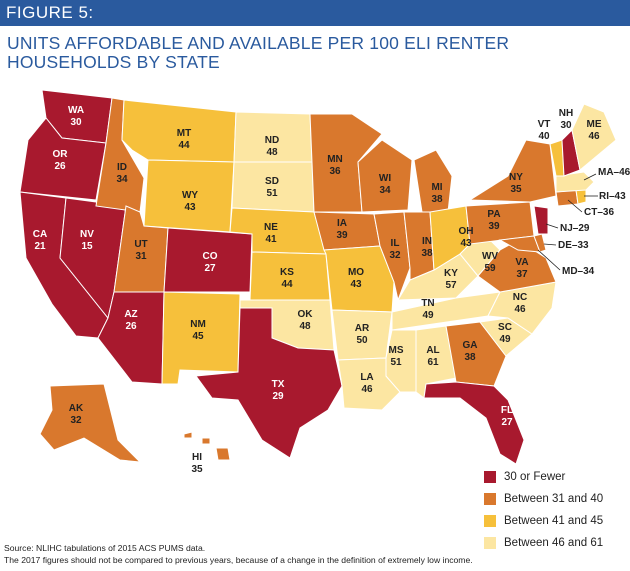 The height and width of the screenshot is (571, 630). I want to click on state-value-mi: 38, so click(437, 199).